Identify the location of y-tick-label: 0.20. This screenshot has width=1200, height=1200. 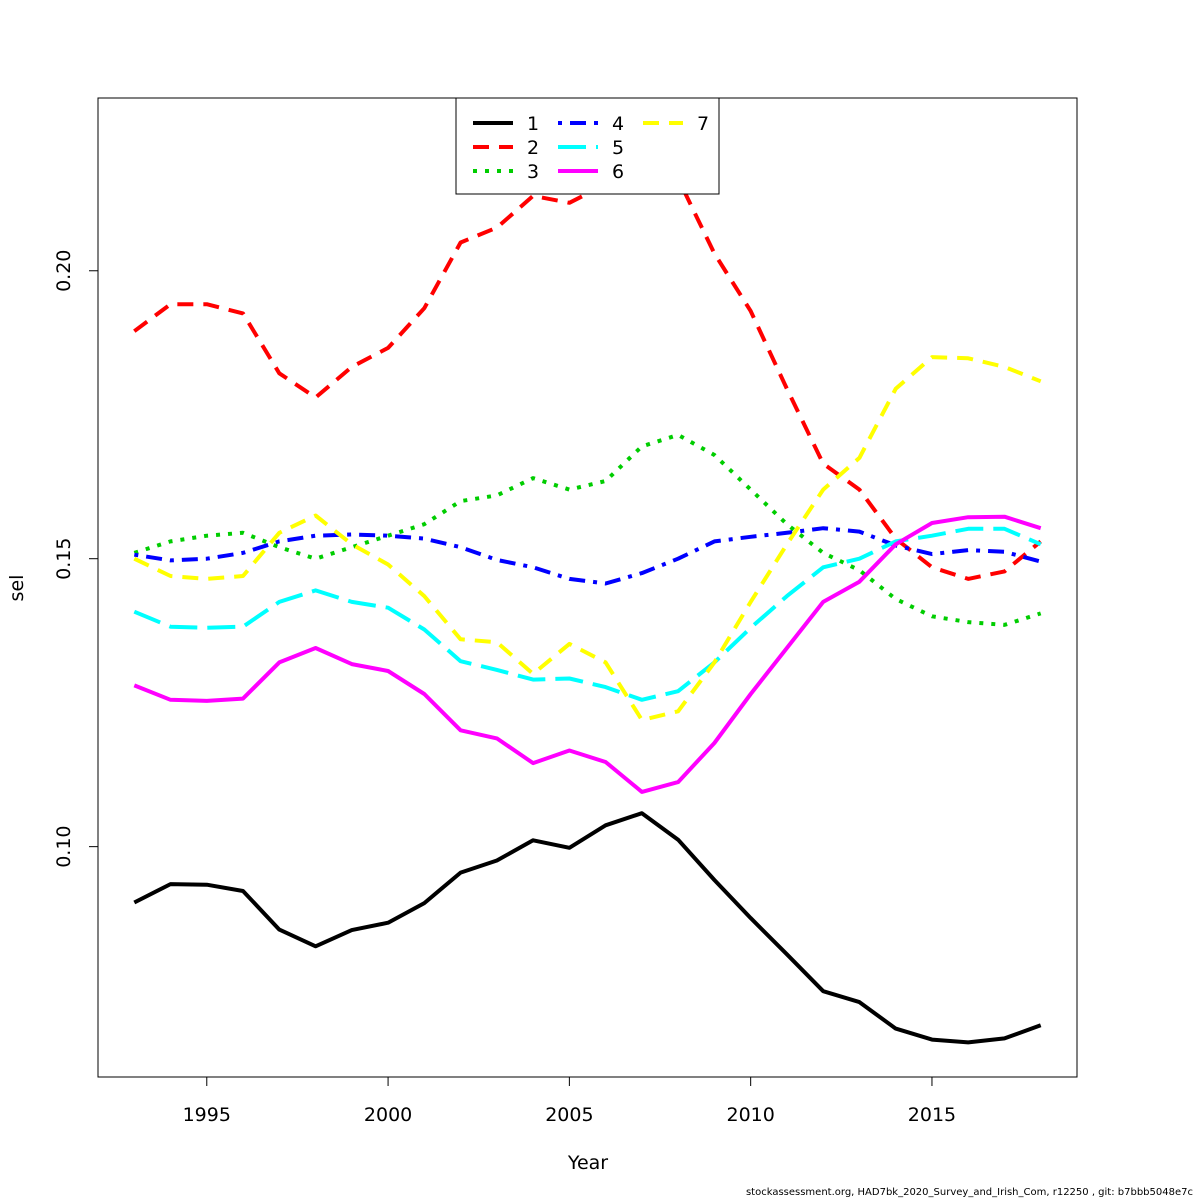
(64, 271).